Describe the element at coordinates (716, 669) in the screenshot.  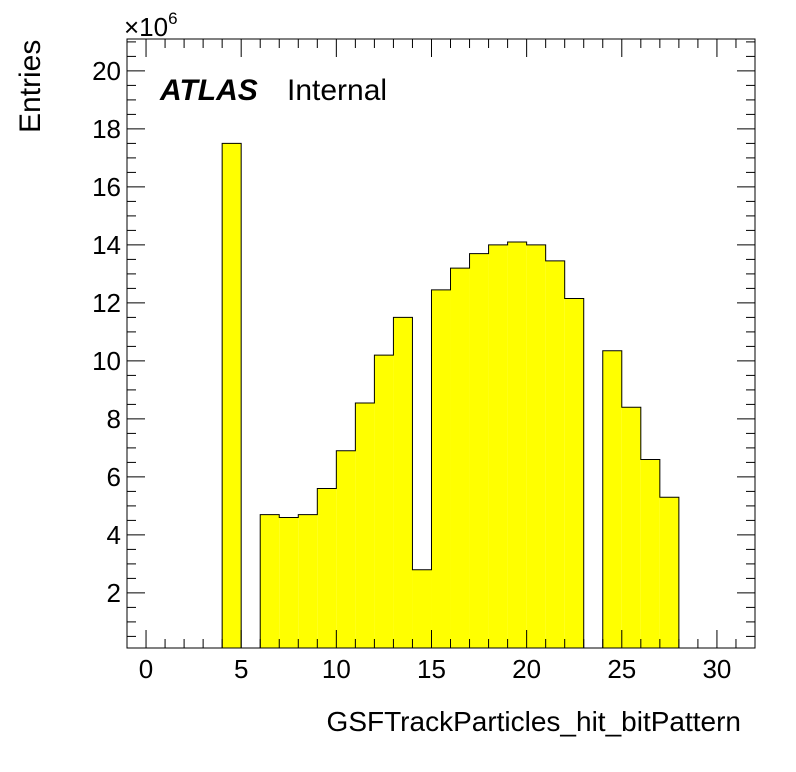
I see `x-tick-label: 30` at that location.